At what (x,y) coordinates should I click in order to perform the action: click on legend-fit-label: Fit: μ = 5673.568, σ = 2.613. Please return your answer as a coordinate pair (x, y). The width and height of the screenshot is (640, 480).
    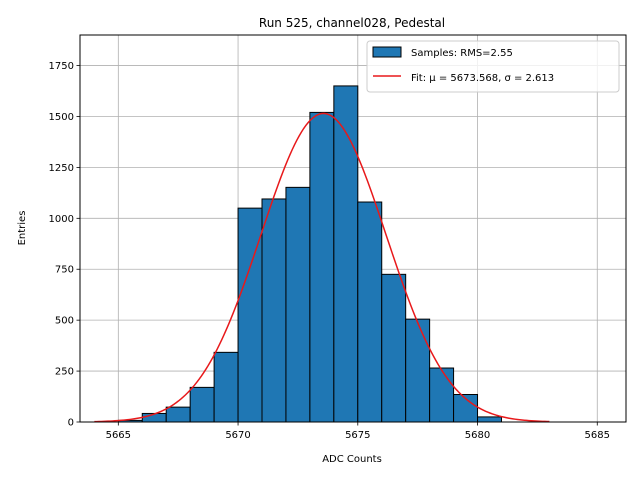
    Looking at the image, I should click on (482, 78).